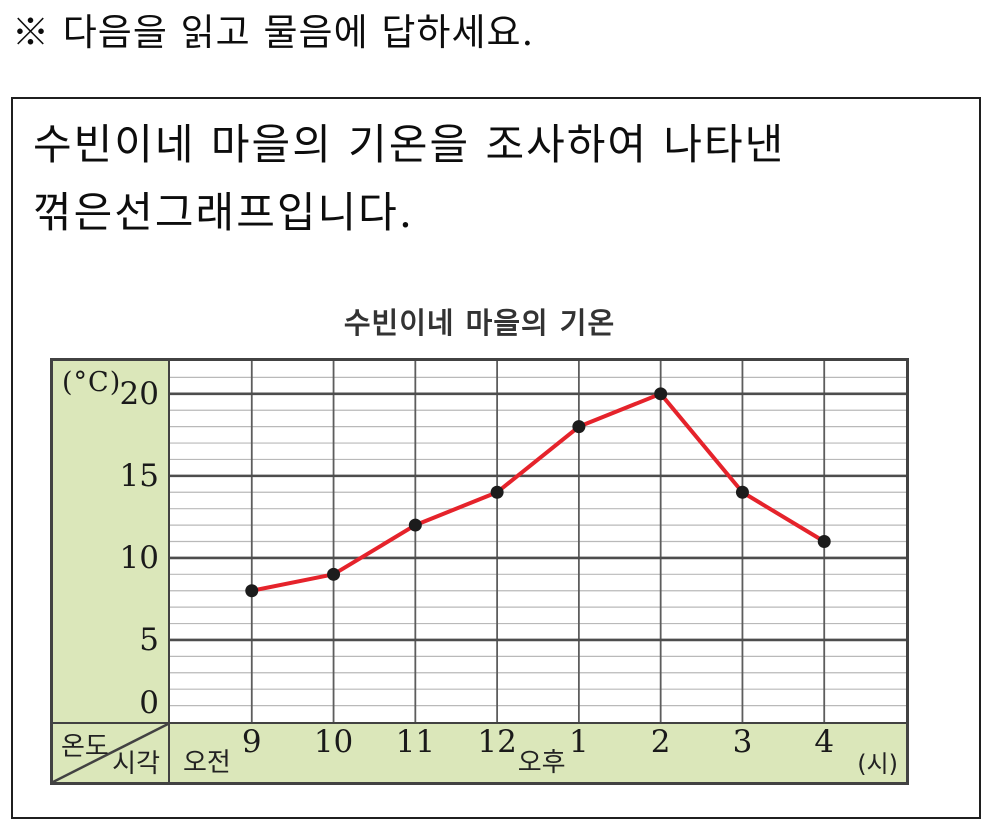  Describe the element at coordinates (409, 144) in the screenshot. I see `problem-line-1: 수빈이네 마을의 기온을 조사하여 나타낸` at that location.